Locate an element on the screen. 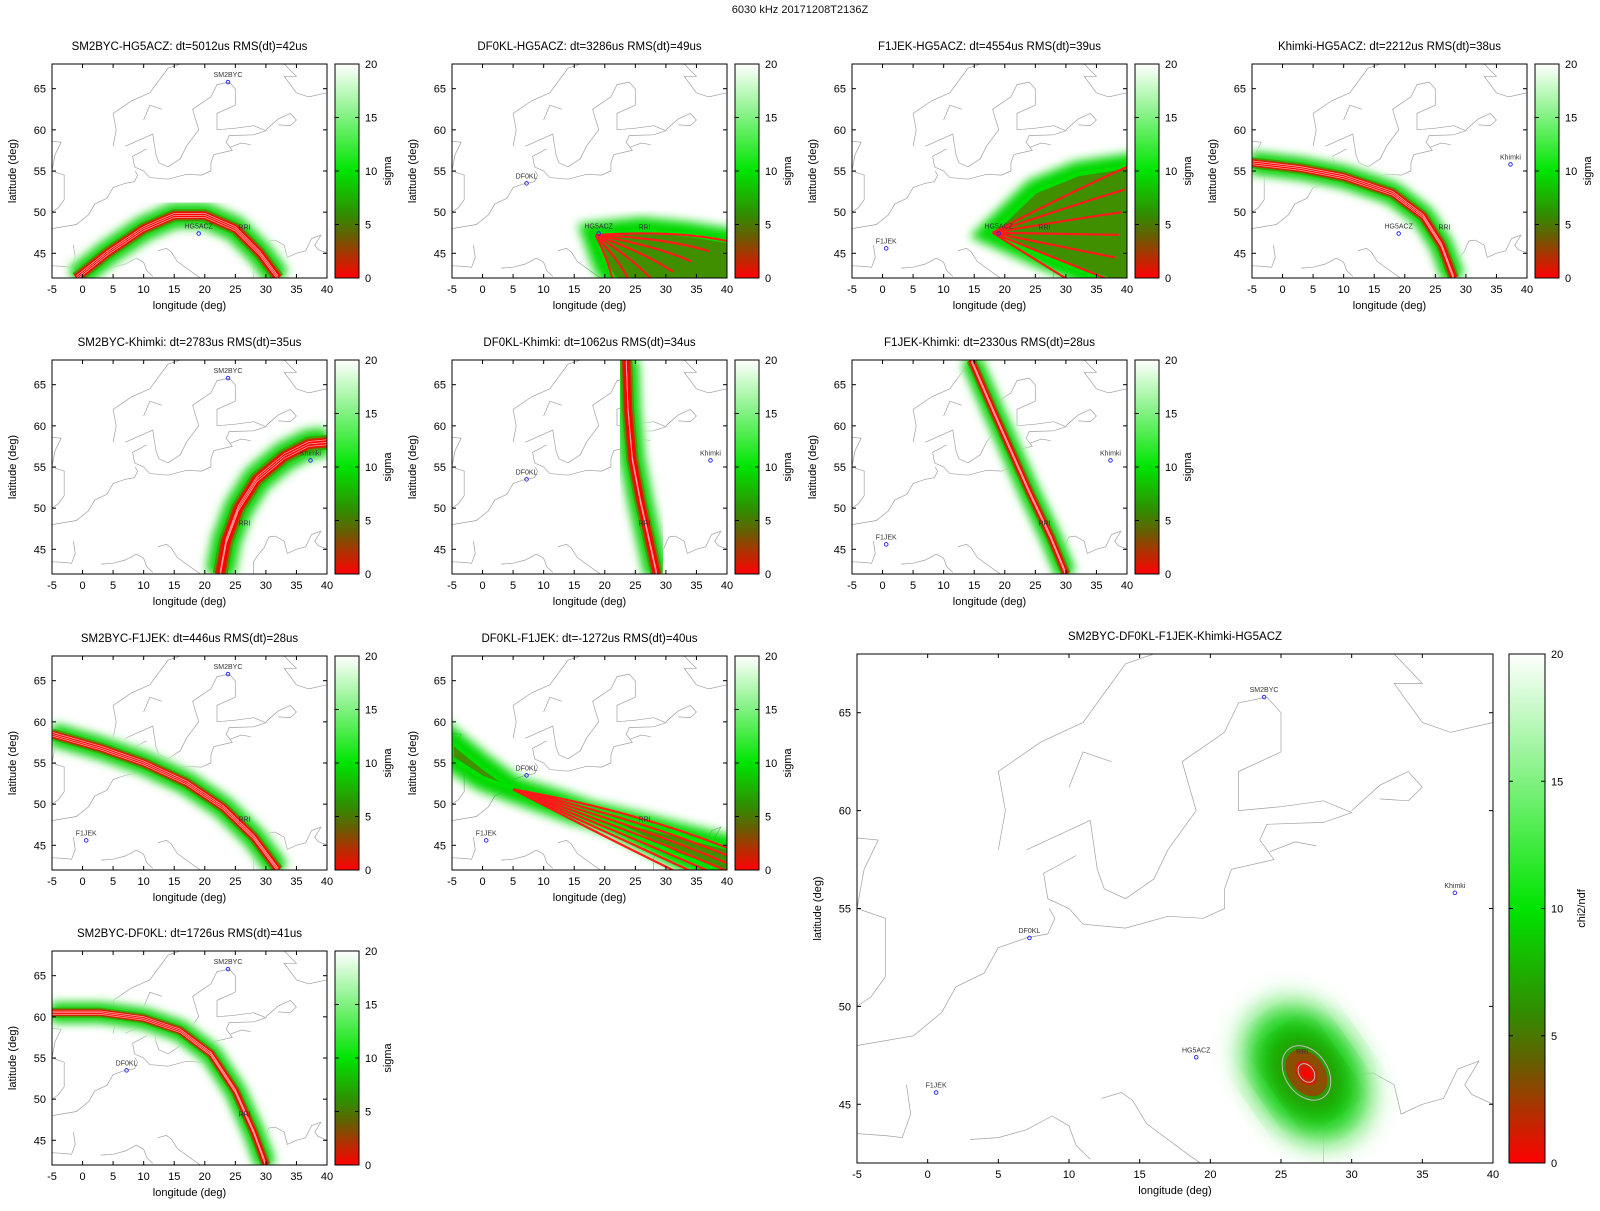  y-tick-label: 50 is located at coordinates (40, 805).